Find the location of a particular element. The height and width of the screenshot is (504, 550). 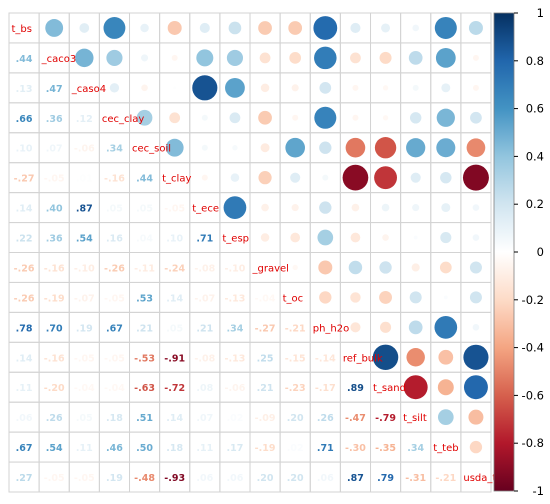

grid-cell is located at coordinates (476, 477).